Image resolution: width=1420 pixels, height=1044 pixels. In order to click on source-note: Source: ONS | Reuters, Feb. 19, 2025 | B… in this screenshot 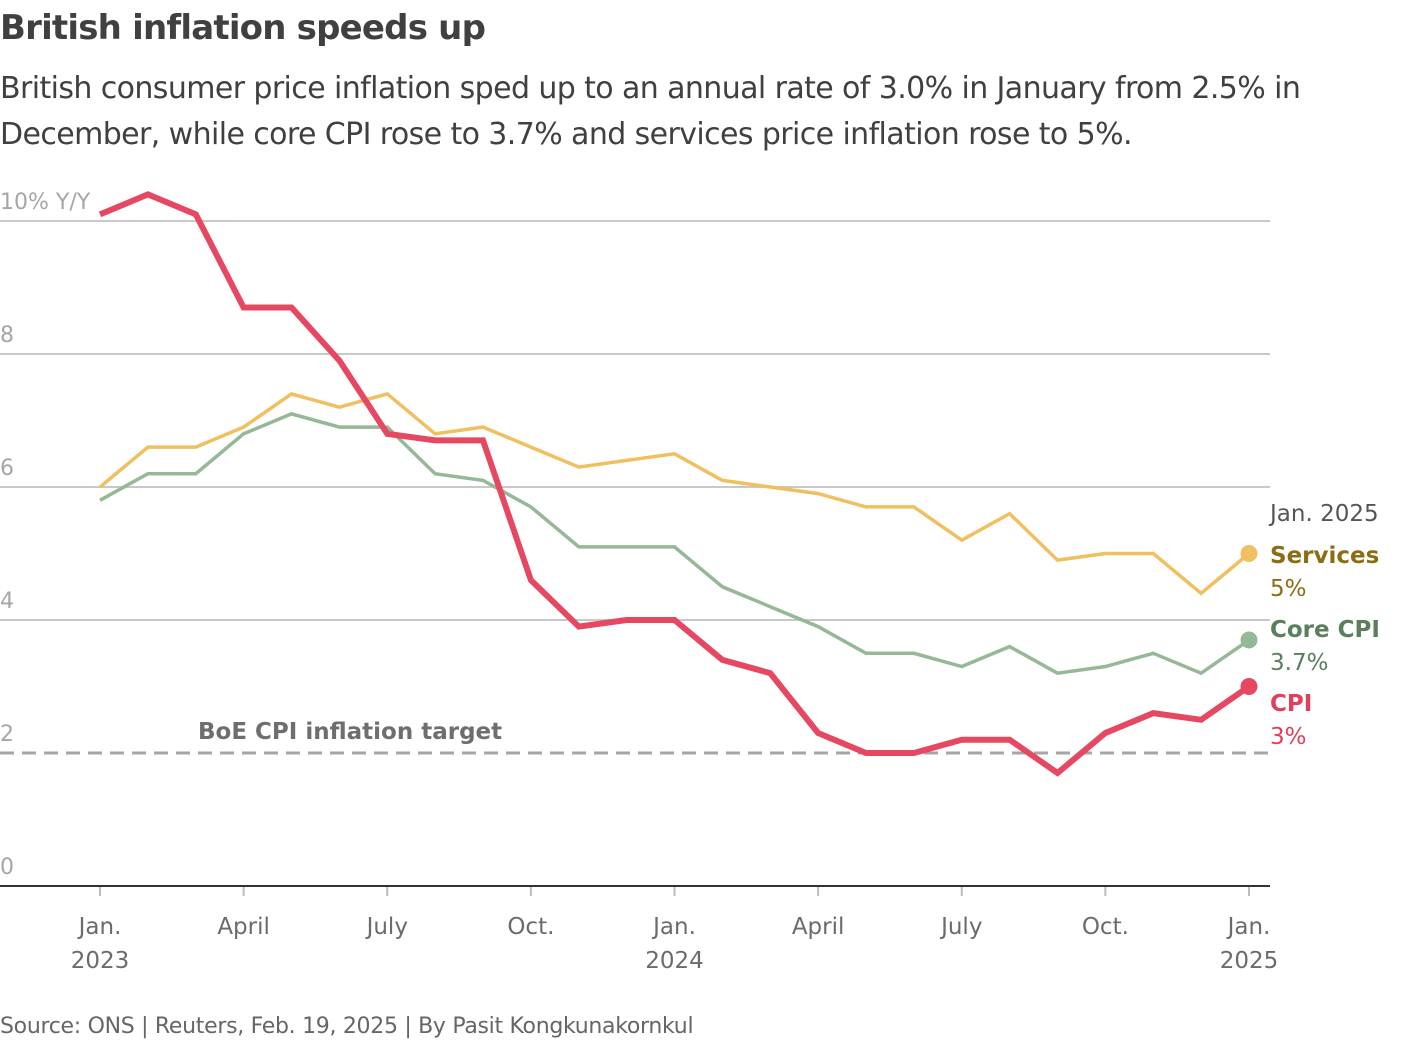, I will do `click(347, 1026)`.